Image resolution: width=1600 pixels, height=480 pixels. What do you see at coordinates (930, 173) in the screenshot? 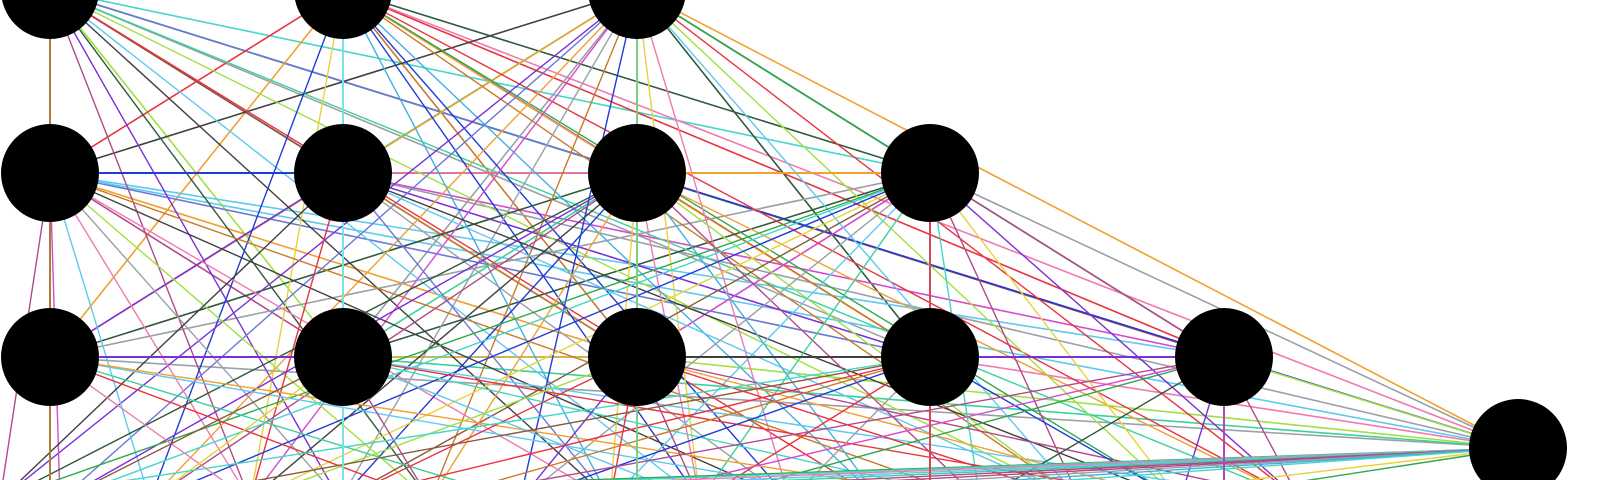
I see `graph-node-n6` at bounding box center [930, 173].